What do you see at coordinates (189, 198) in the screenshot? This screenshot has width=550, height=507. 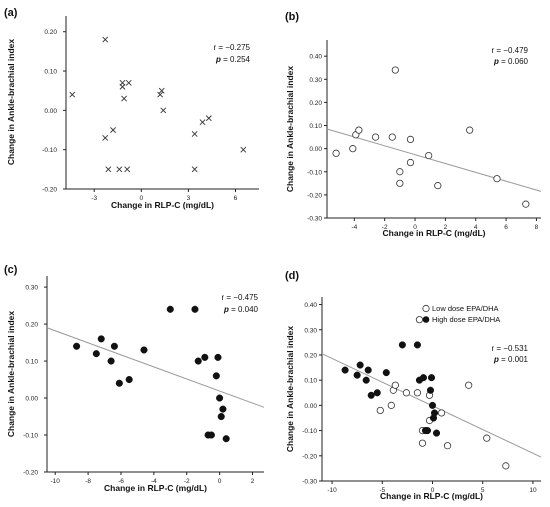 I see `x-tick-label: 3` at bounding box center [189, 198].